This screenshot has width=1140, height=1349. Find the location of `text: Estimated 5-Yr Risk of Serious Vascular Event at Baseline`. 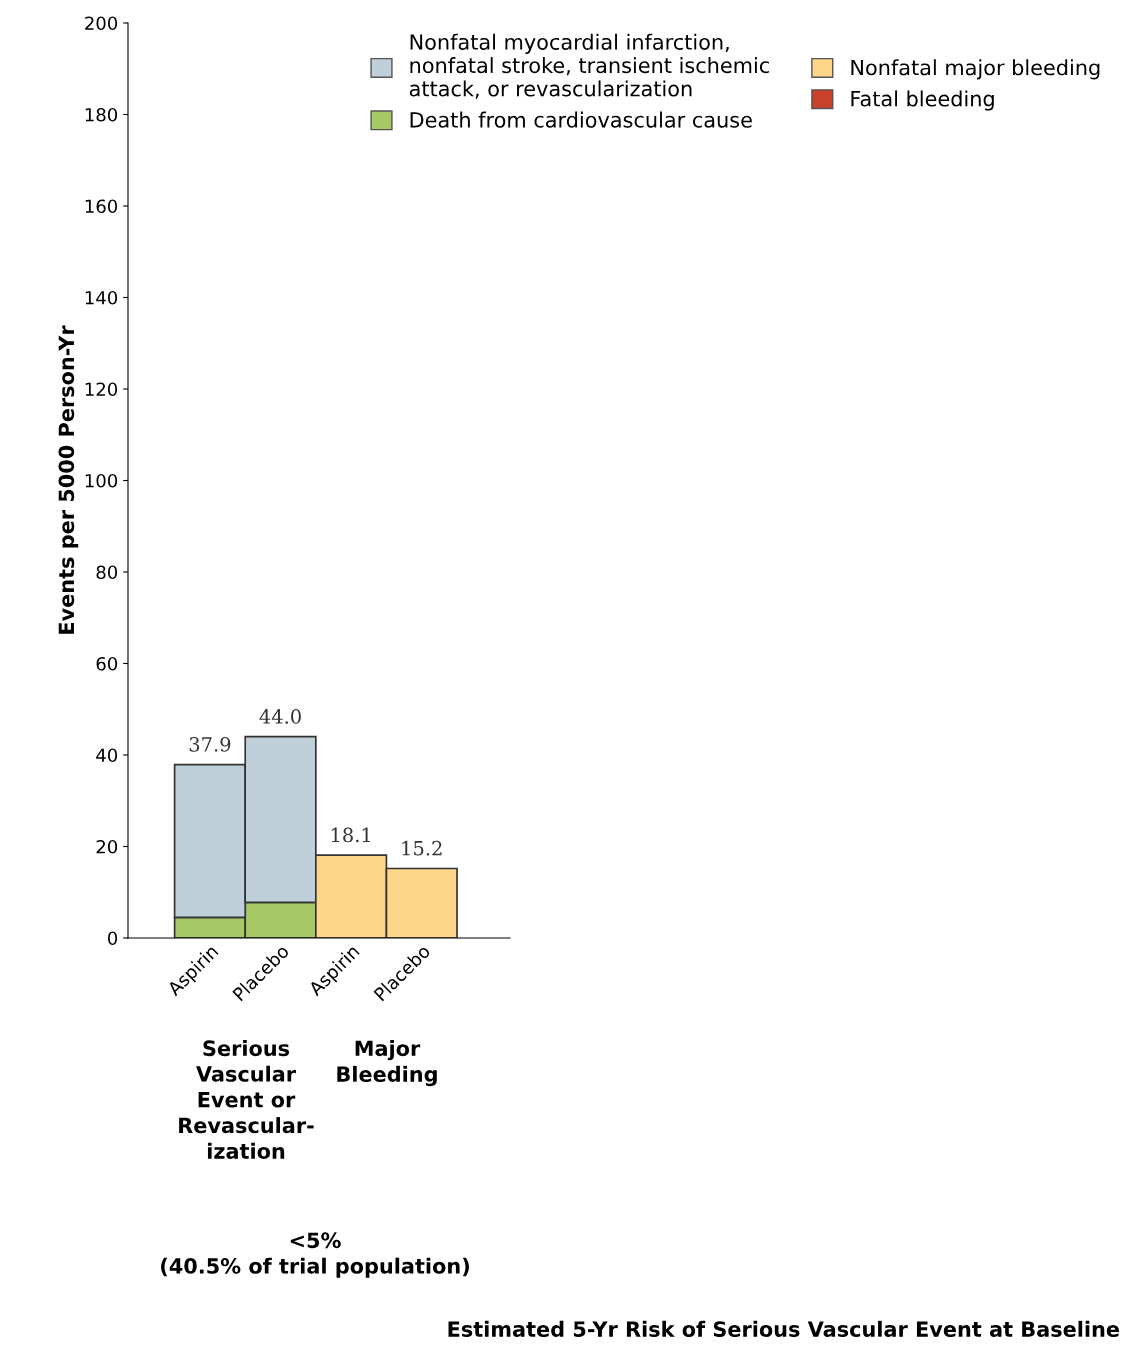

text: Estimated 5-Yr Risk of Serious Vascular Event at Baseline is located at coordinates (783, 1328).